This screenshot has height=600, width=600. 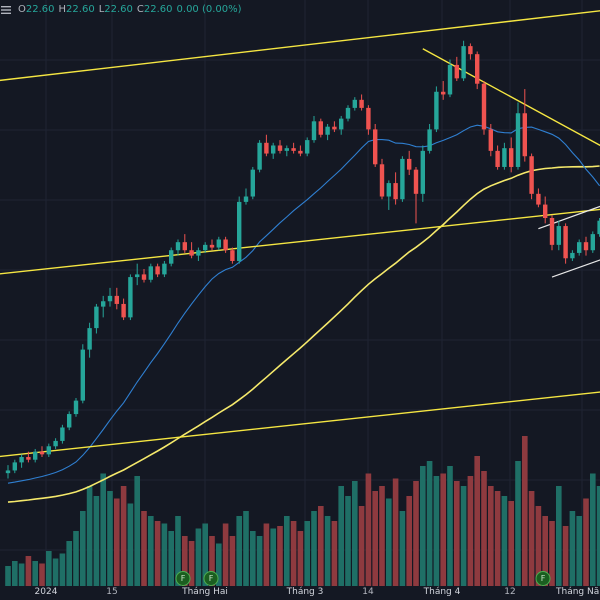 What do you see at coordinates (577, 592) in the screenshot?
I see `x-tick-label: Tháng Năm` at bounding box center [577, 592].